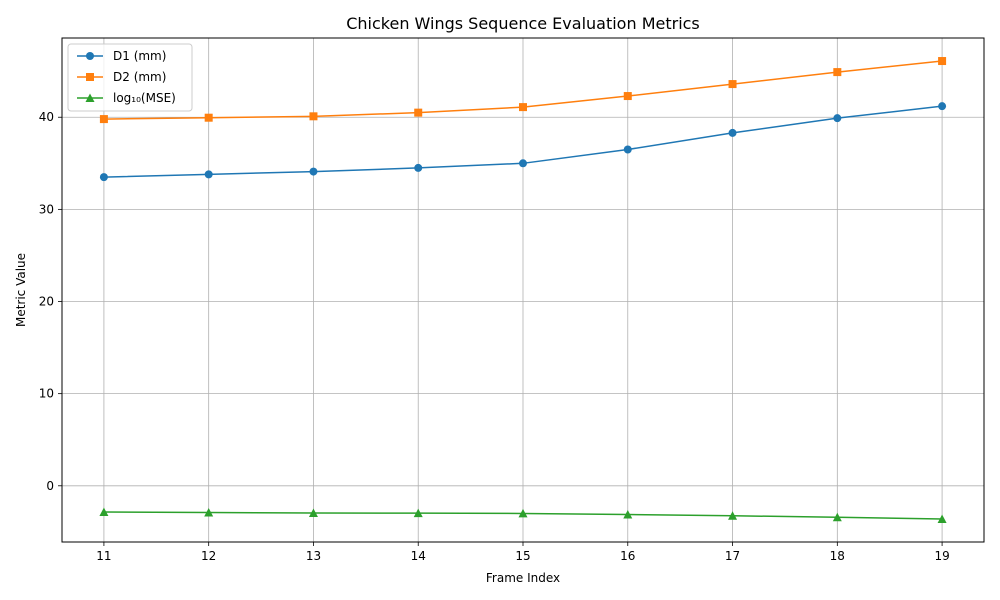 This screenshot has width=1000, height=600. I want to click on x-tick-label: 14, so click(418, 556).